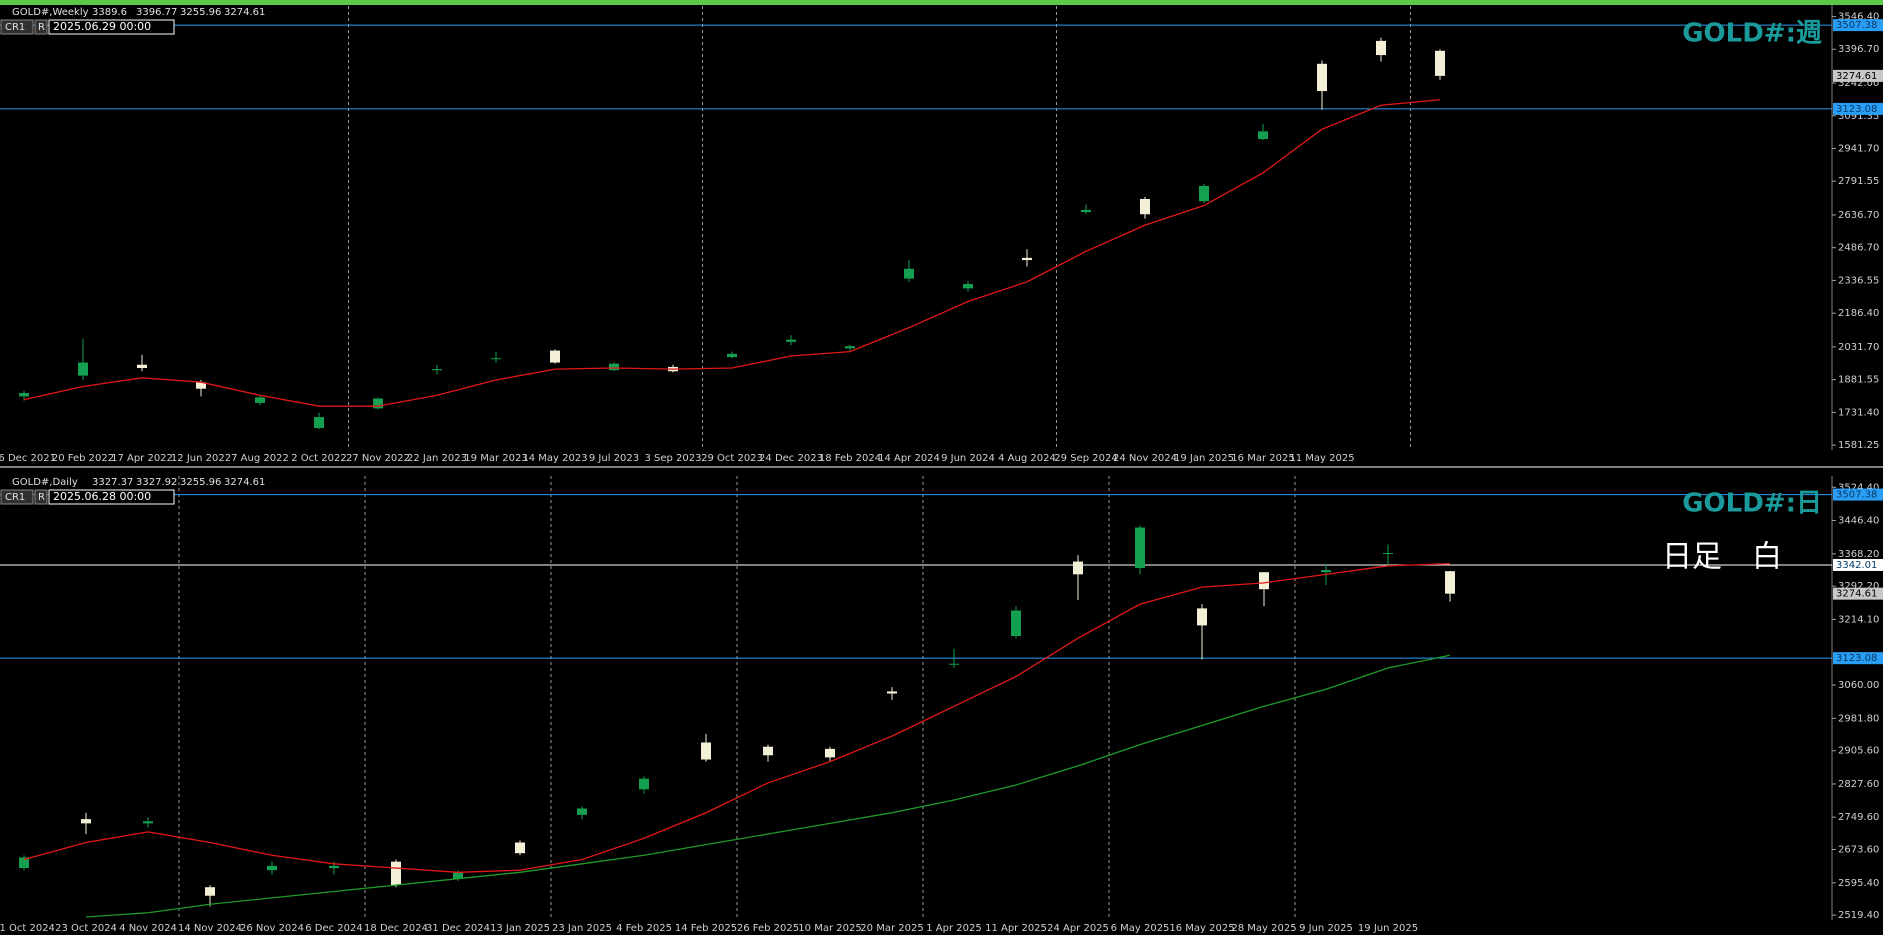 The image size is (1883, 935). What do you see at coordinates (1085, 458) in the screenshot?
I see `x-tick-label: 29 Sep 2024` at bounding box center [1085, 458].